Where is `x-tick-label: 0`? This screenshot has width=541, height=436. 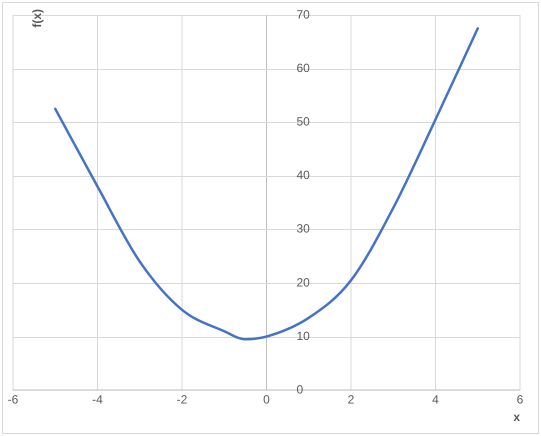 x-tick-label: 0 is located at coordinates (266, 399).